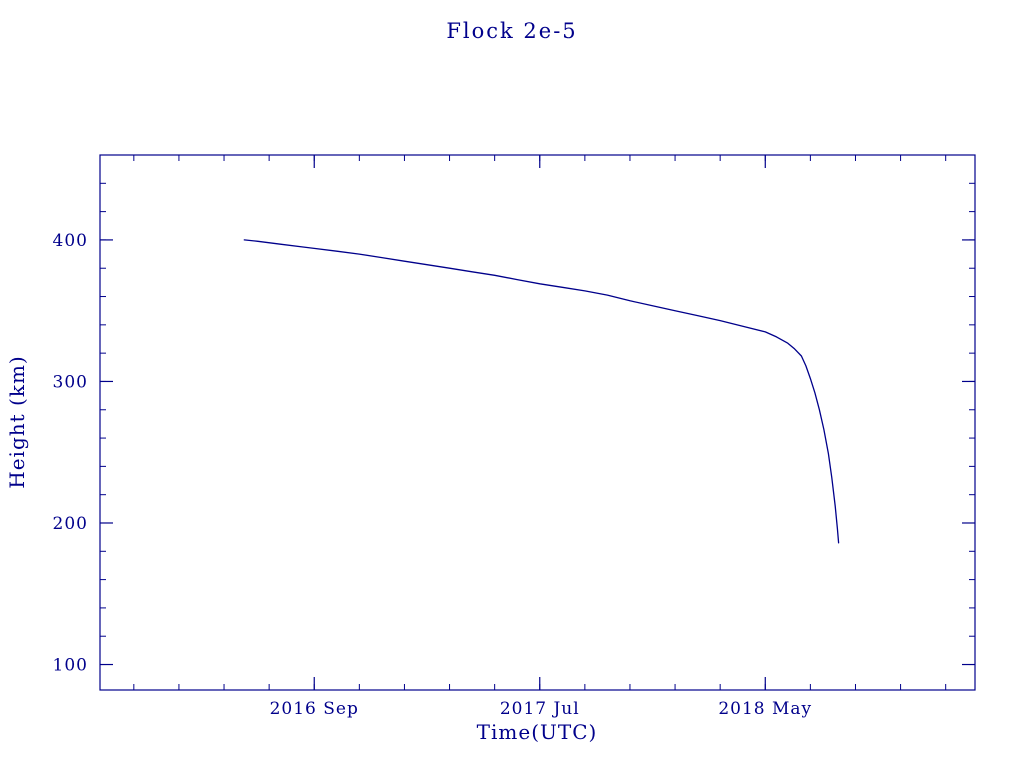 Image resolution: width=1024 pixels, height=768 pixels. What do you see at coordinates (765, 709) in the screenshot?
I see `x-tick-label: 2018 May` at bounding box center [765, 709].